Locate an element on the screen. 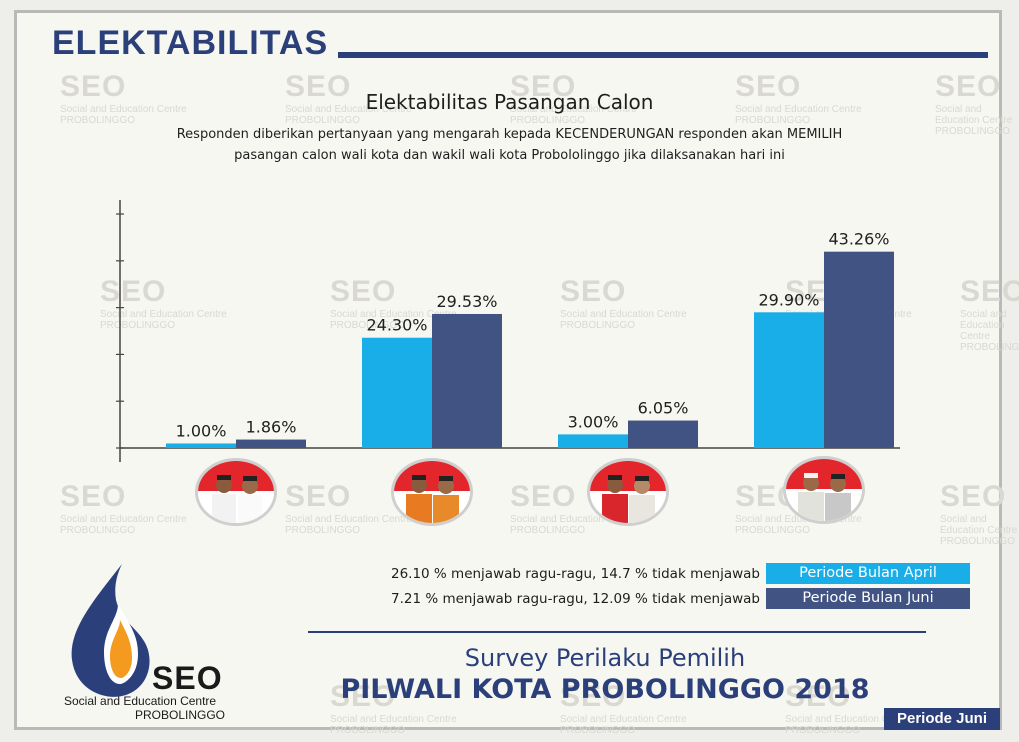  data-label: 1.86% is located at coordinates (271, 427).